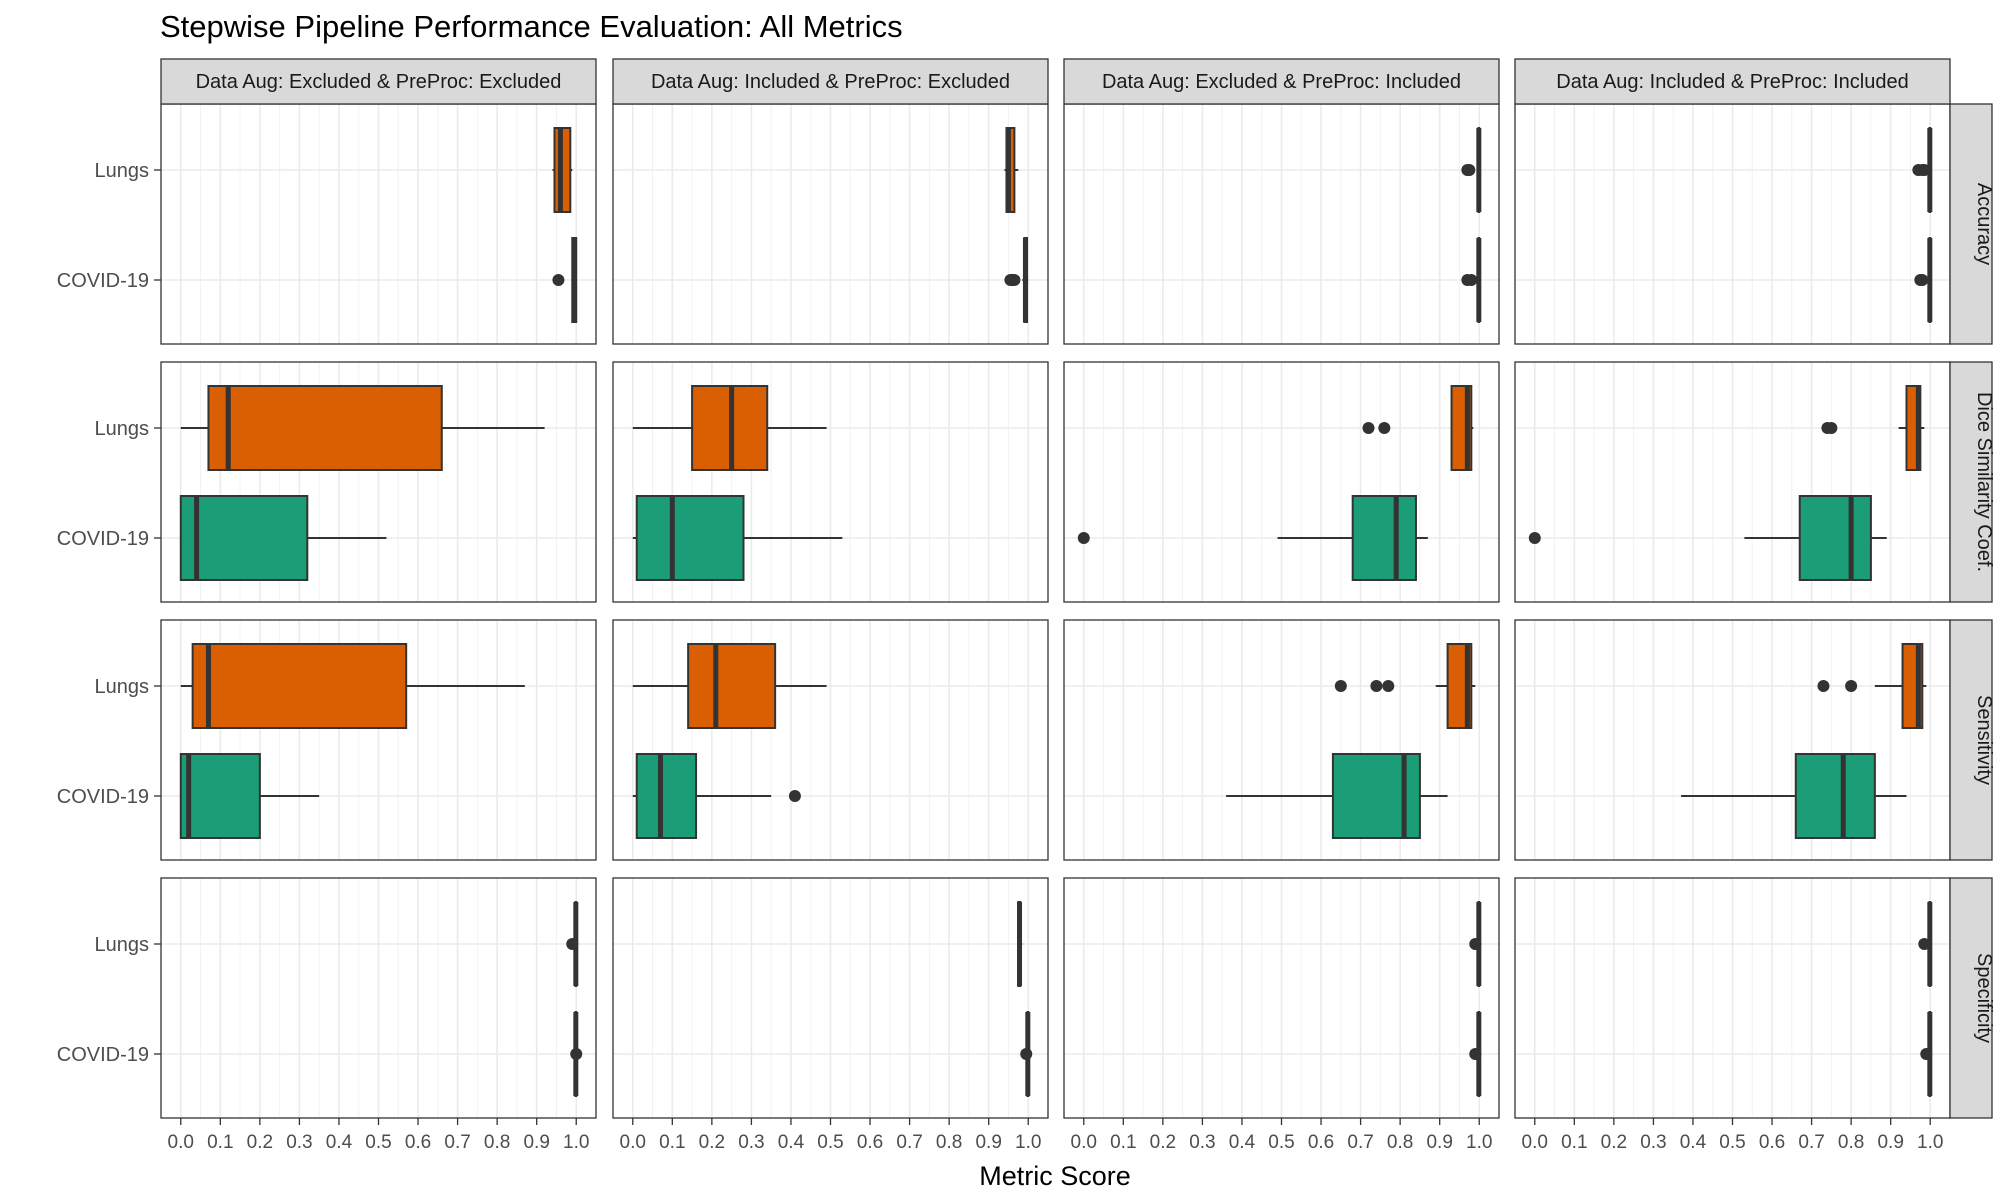 The height and width of the screenshot is (1200, 2000). I want to click on x-tick-label: 0.4, so click(339, 1142).